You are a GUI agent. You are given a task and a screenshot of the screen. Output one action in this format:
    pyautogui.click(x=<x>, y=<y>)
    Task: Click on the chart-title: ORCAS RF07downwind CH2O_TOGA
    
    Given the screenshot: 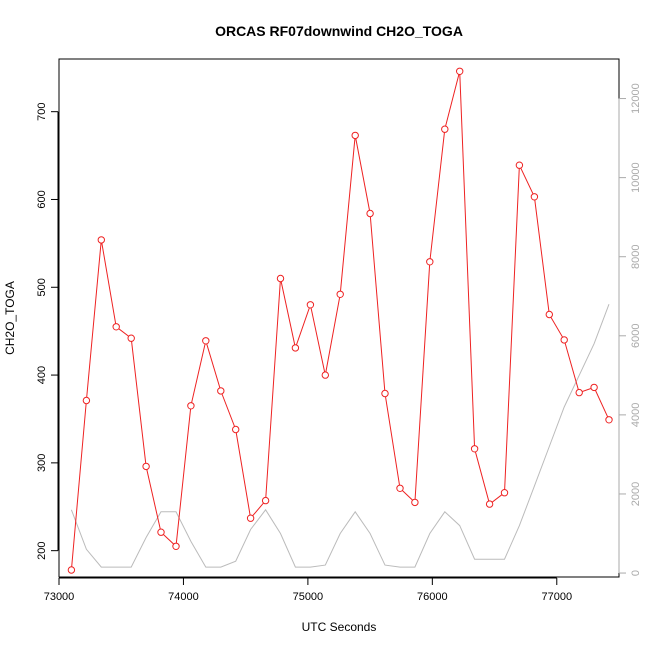 What is the action you would take?
    pyautogui.click(x=339, y=31)
    